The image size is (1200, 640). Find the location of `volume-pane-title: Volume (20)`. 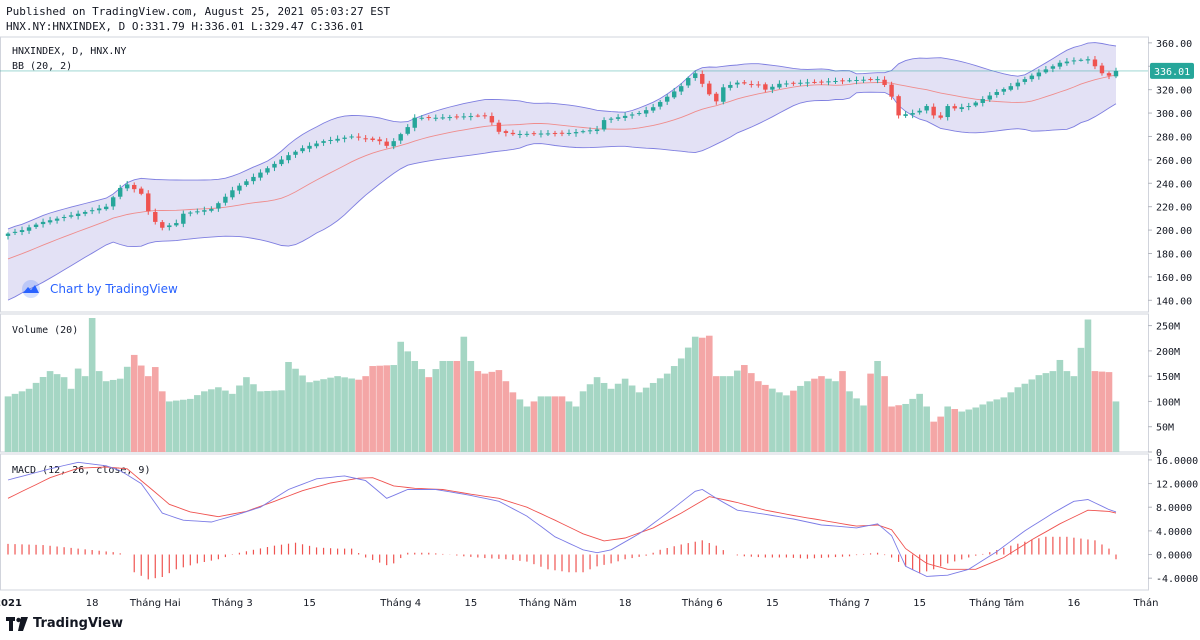

volume-pane-title: Volume (20) is located at coordinates (45, 330).